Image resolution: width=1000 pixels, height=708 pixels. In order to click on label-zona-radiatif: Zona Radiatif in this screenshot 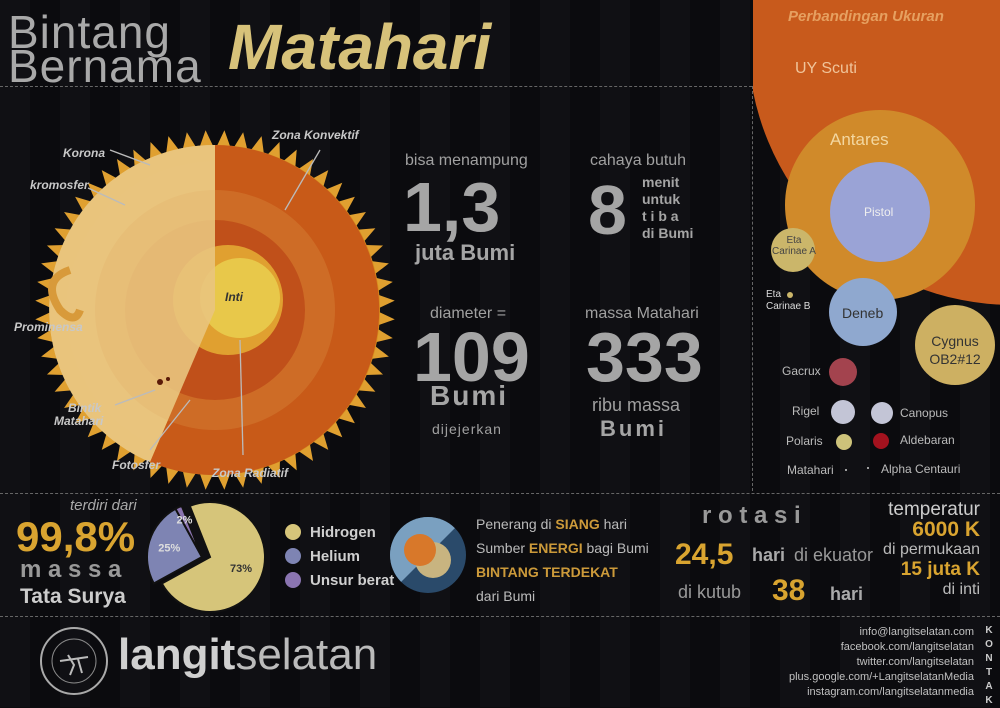, I will do `click(250, 473)`.